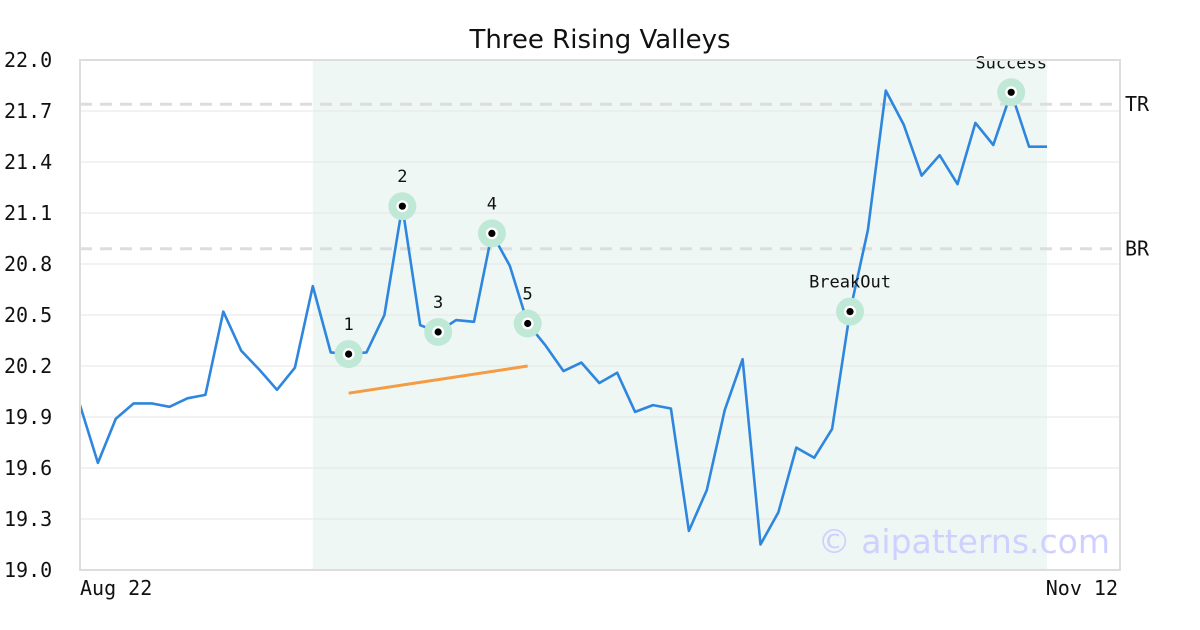 The width and height of the screenshot is (1200, 630). Describe the element at coordinates (28, 570) in the screenshot. I see `y-tick-label: 19.0` at that location.